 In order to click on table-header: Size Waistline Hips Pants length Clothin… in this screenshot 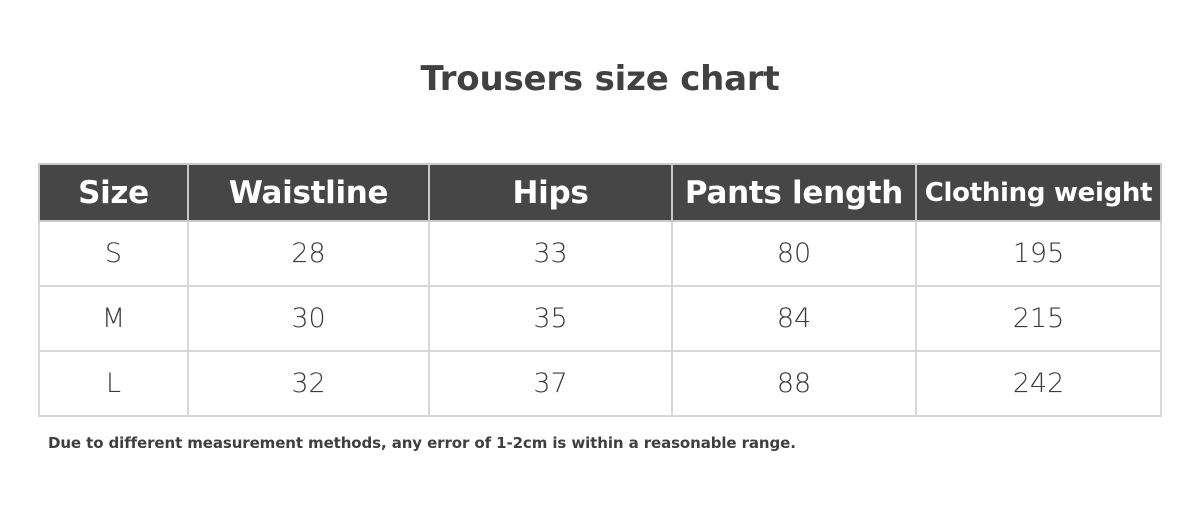, I will do `click(600, 192)`.